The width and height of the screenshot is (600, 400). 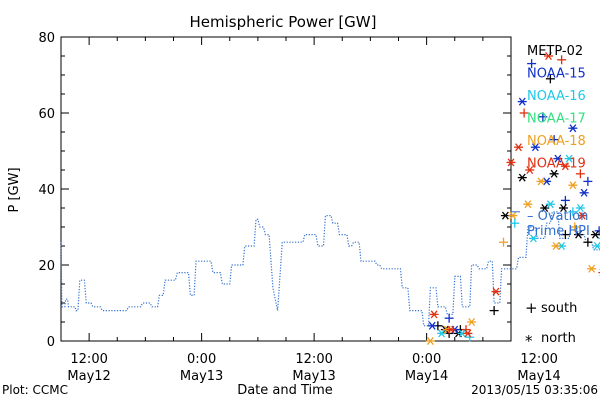 I want to click on legend-entry: NOAA-18, so click(x=556, y=141).